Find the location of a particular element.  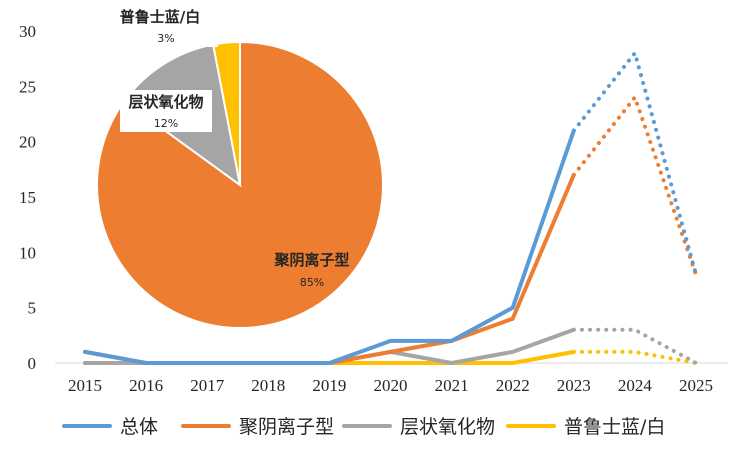

x-tick-label: 2015 is located at coordinates (85, 385).